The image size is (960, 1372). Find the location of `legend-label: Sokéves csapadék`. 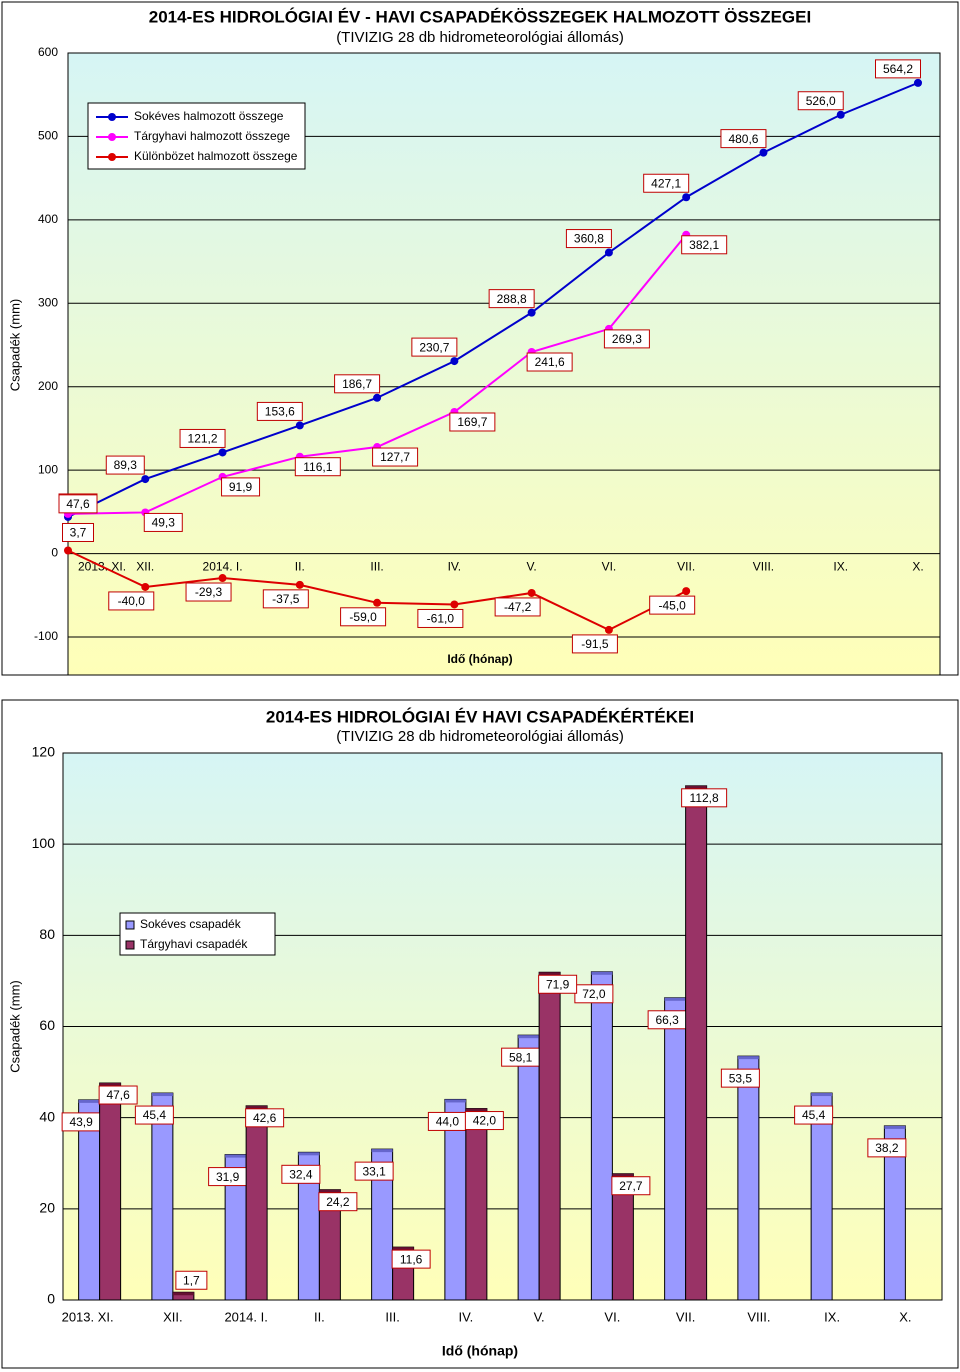

legend-label: Sokéves csapadék is located at coordinates (191, 924).